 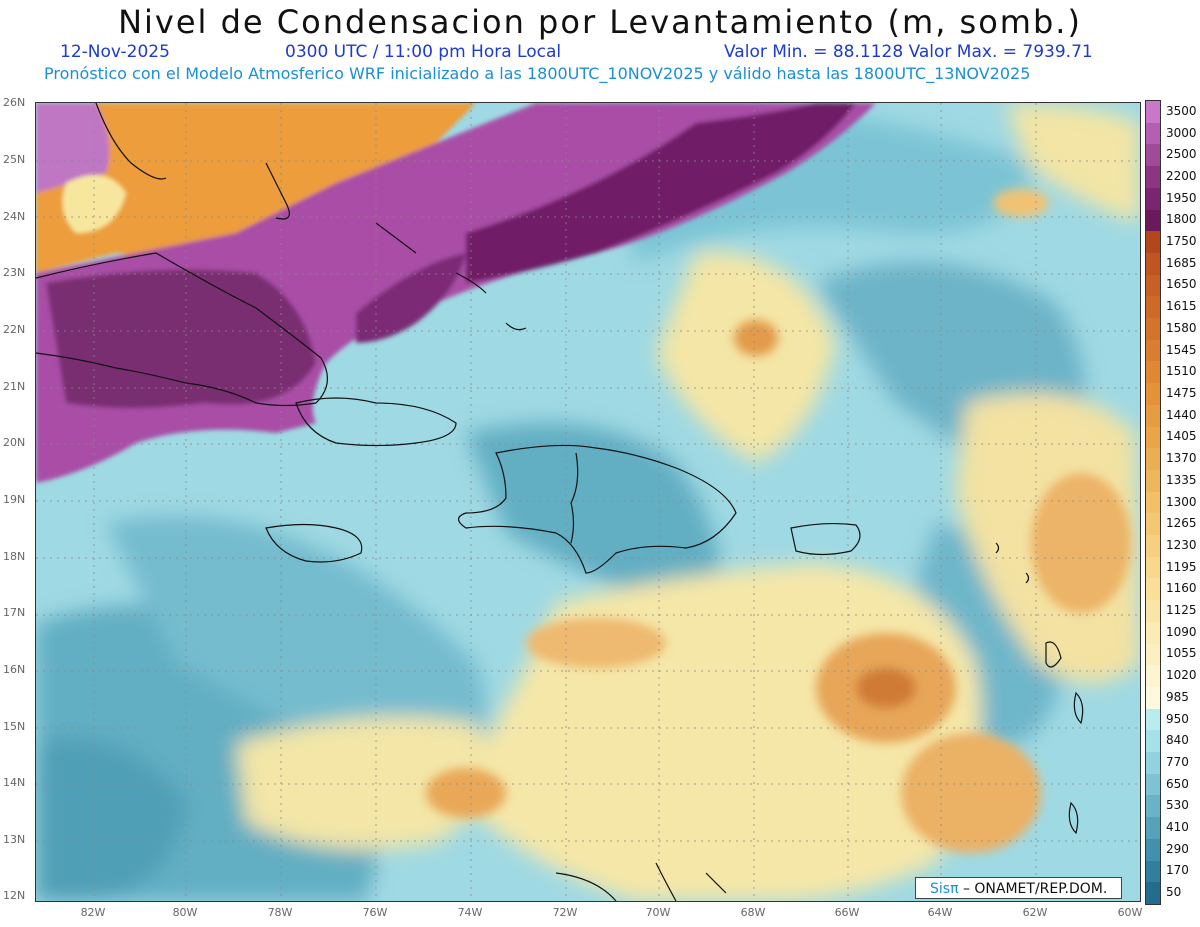 What do you see at coordinates (1181, 327) in the screenshot?
I see `colorbar-label: 1580` at bounding box center [1181, 327].